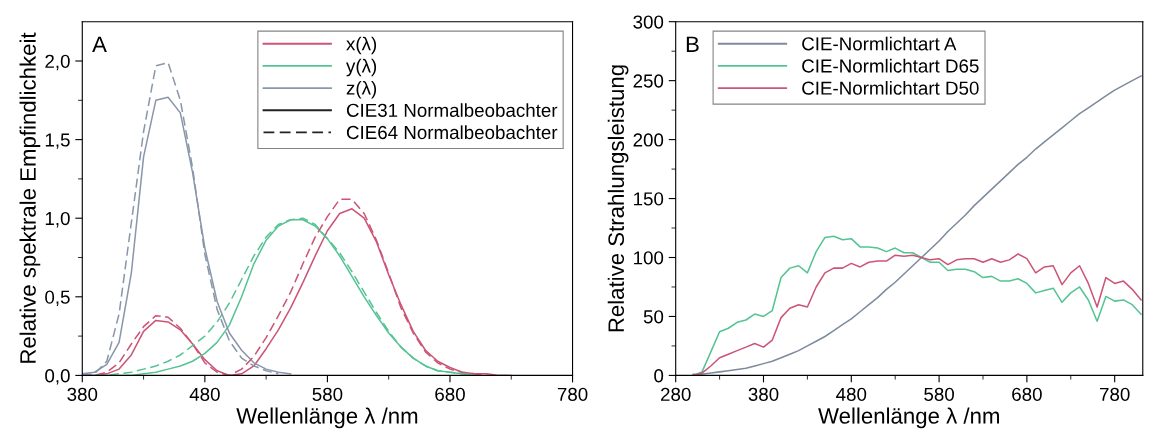  I want to click on legend-label: CIE-Normlichtart D65, so click(890, 65).